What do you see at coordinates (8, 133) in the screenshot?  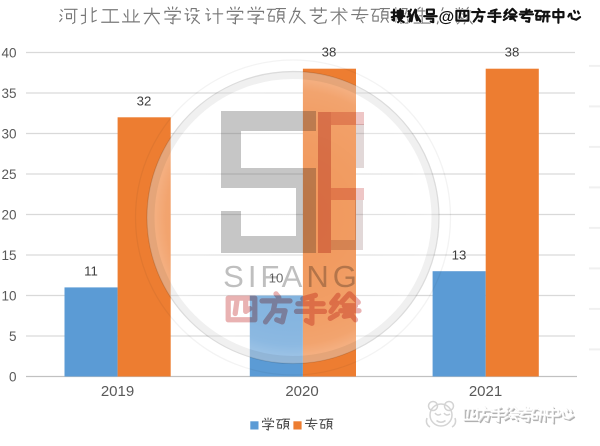 I see `svg-text: 30` at bounding box center [8, 133].